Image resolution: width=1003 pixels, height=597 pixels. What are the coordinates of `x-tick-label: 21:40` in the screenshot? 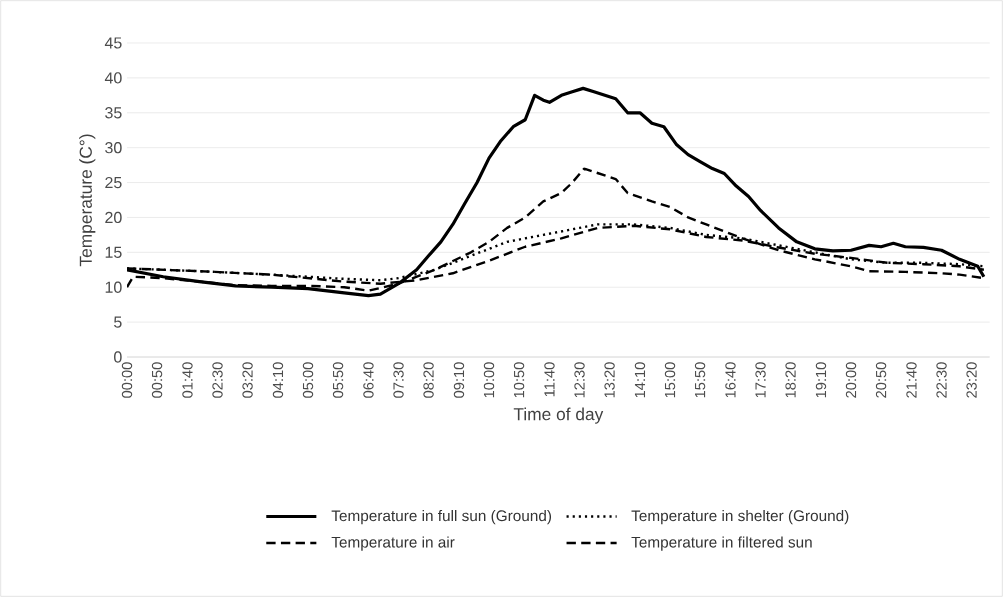 It's located at (911, 380).